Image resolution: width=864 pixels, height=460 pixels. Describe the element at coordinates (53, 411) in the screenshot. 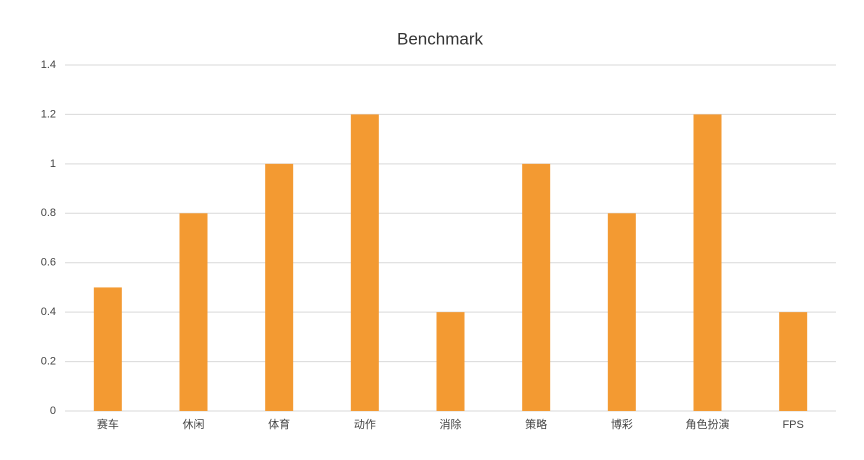

I see `y-tick-label: 0` at that location.